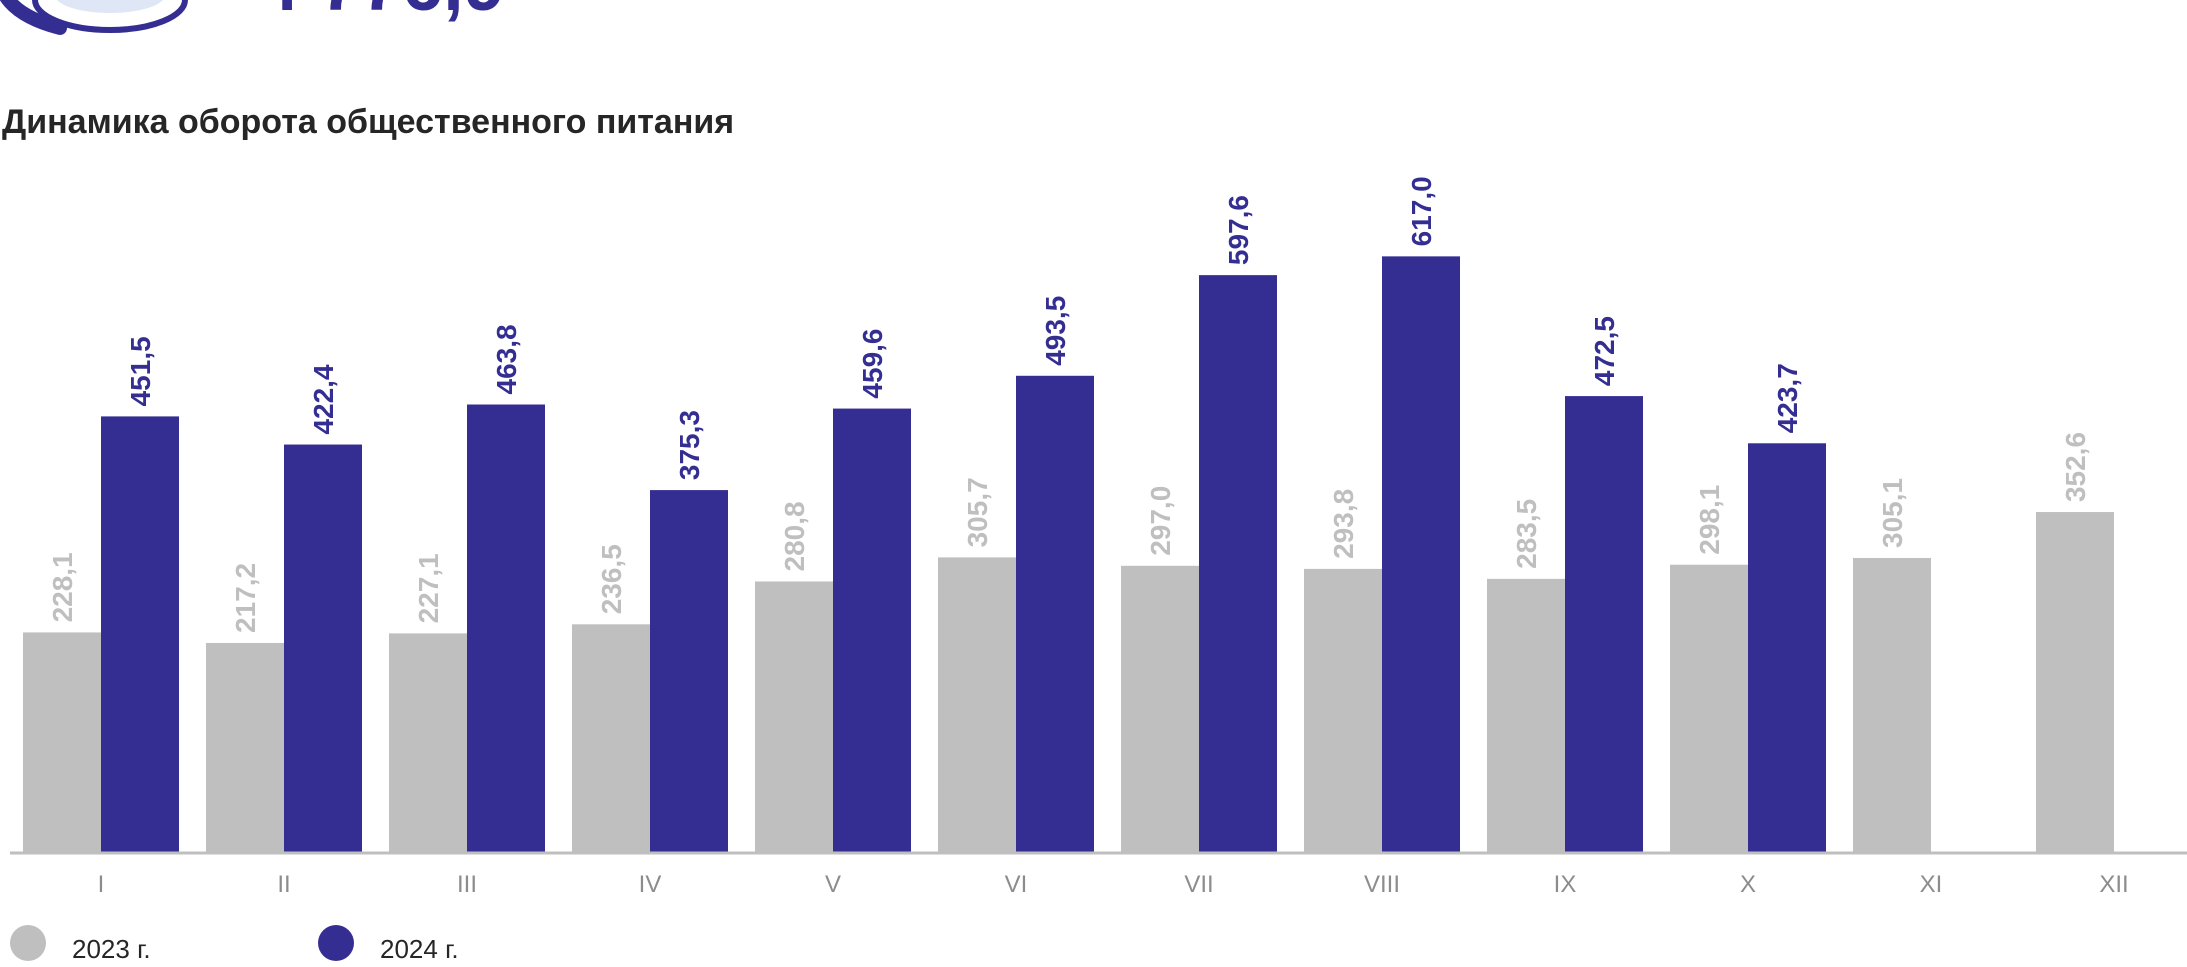 Image resolution: width=2187 pixels, height=967 pixels. I want to click on bar-2024-VII, so click(1238, 564).